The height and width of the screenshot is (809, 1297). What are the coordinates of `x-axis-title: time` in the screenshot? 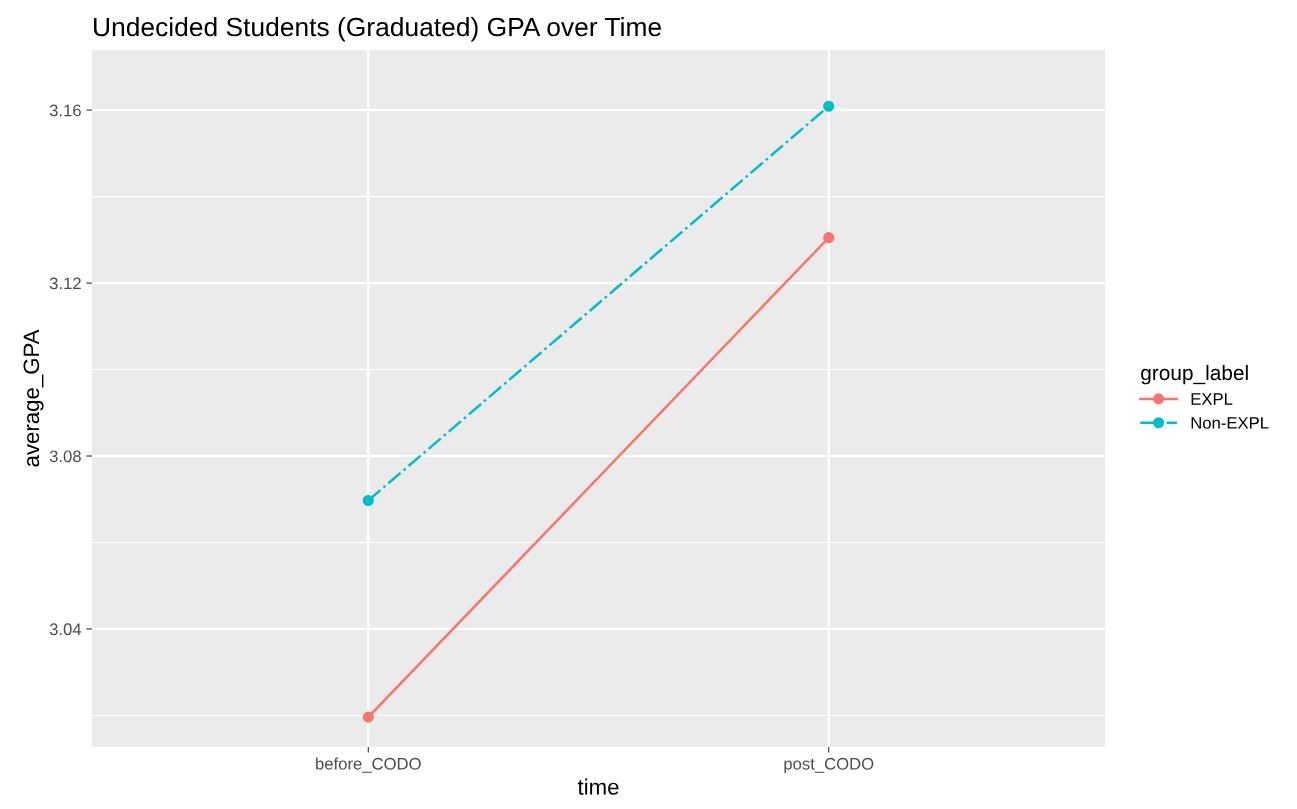 It's located at (598, 786).